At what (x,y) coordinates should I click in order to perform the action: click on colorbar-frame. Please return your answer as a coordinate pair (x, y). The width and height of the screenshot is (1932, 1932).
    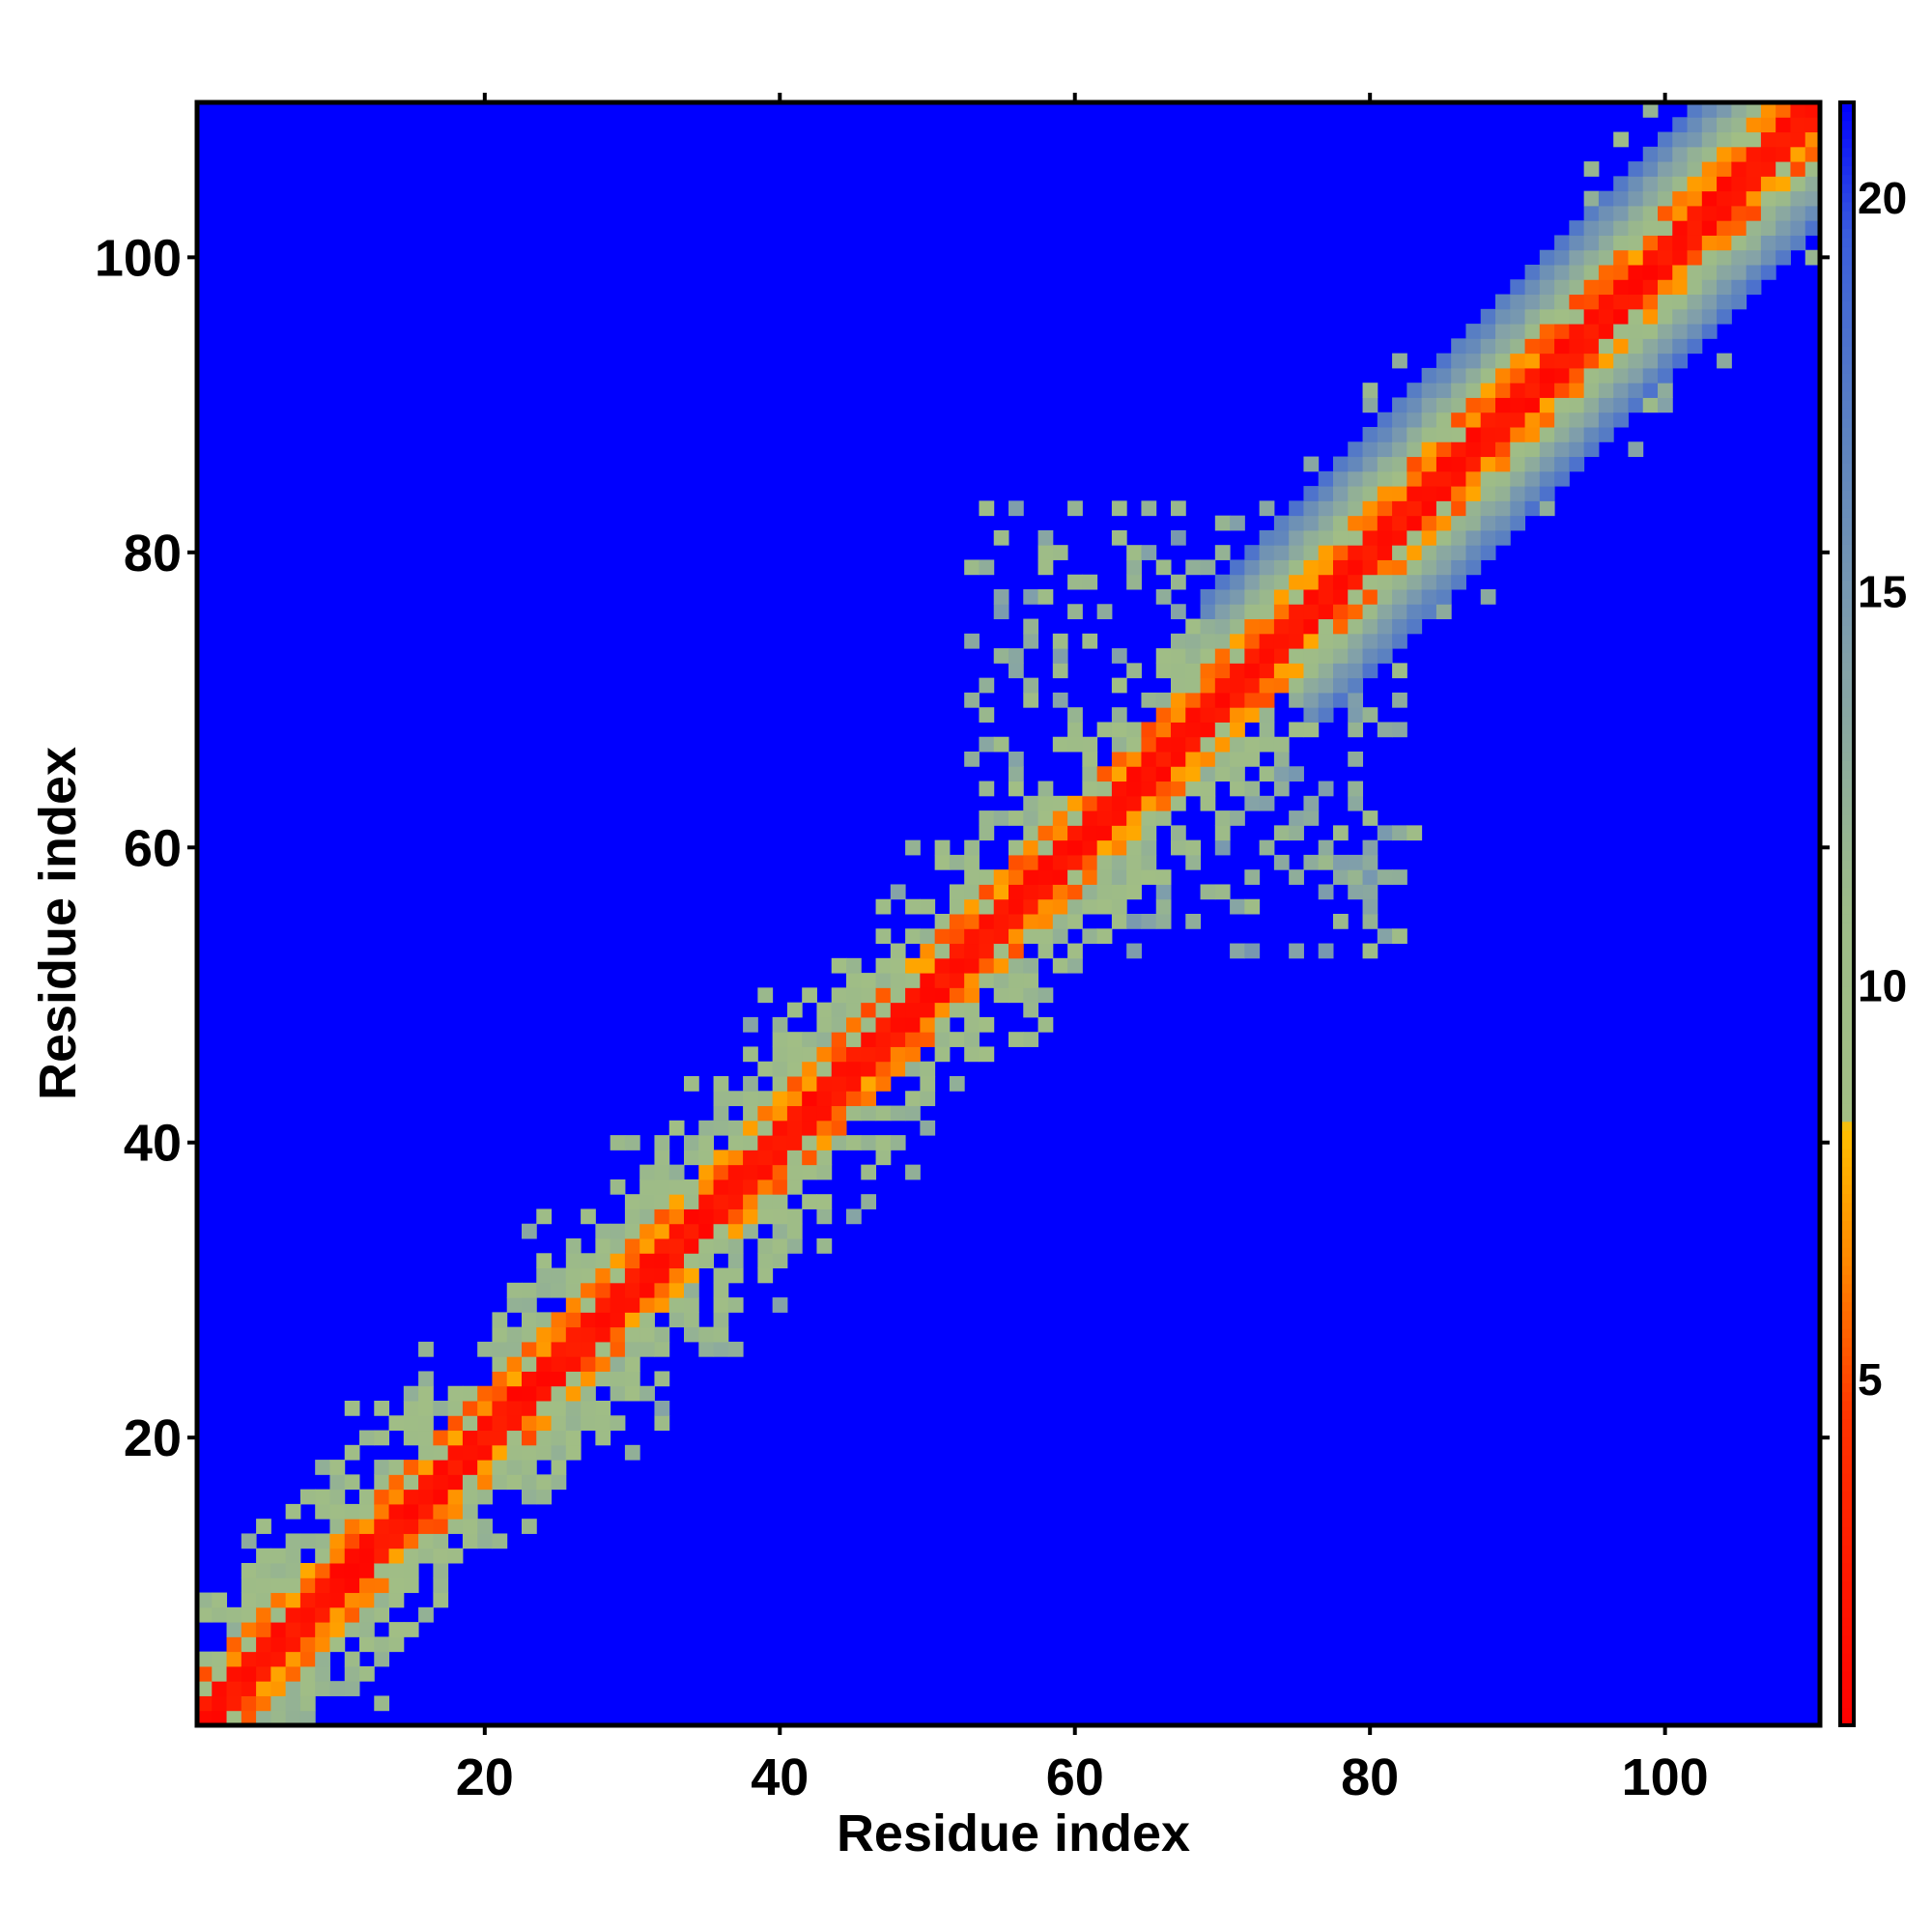
    Looking at the image, I should click on (1847, 913).